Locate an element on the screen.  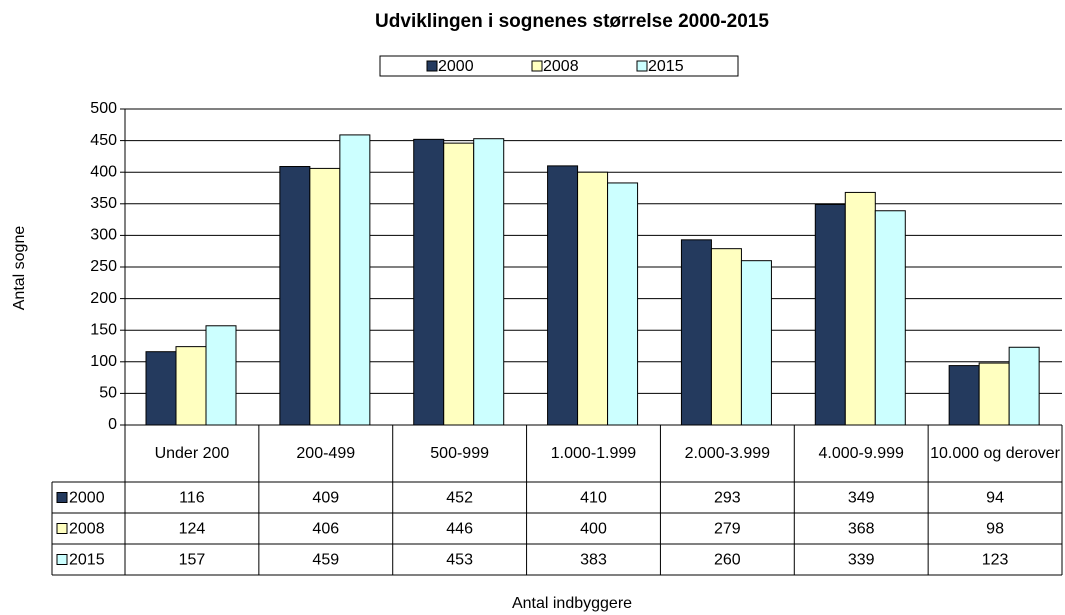
table-value: 446 is located at coordinates (459, 529).